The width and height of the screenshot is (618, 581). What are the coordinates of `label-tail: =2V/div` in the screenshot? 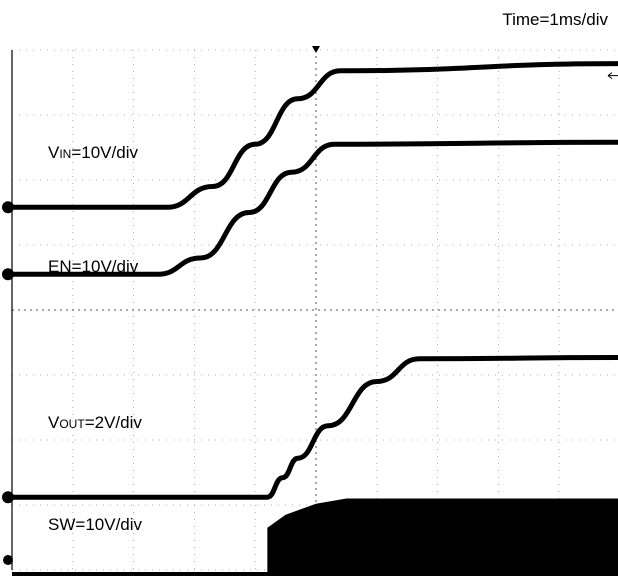 It's located at (114, 422).